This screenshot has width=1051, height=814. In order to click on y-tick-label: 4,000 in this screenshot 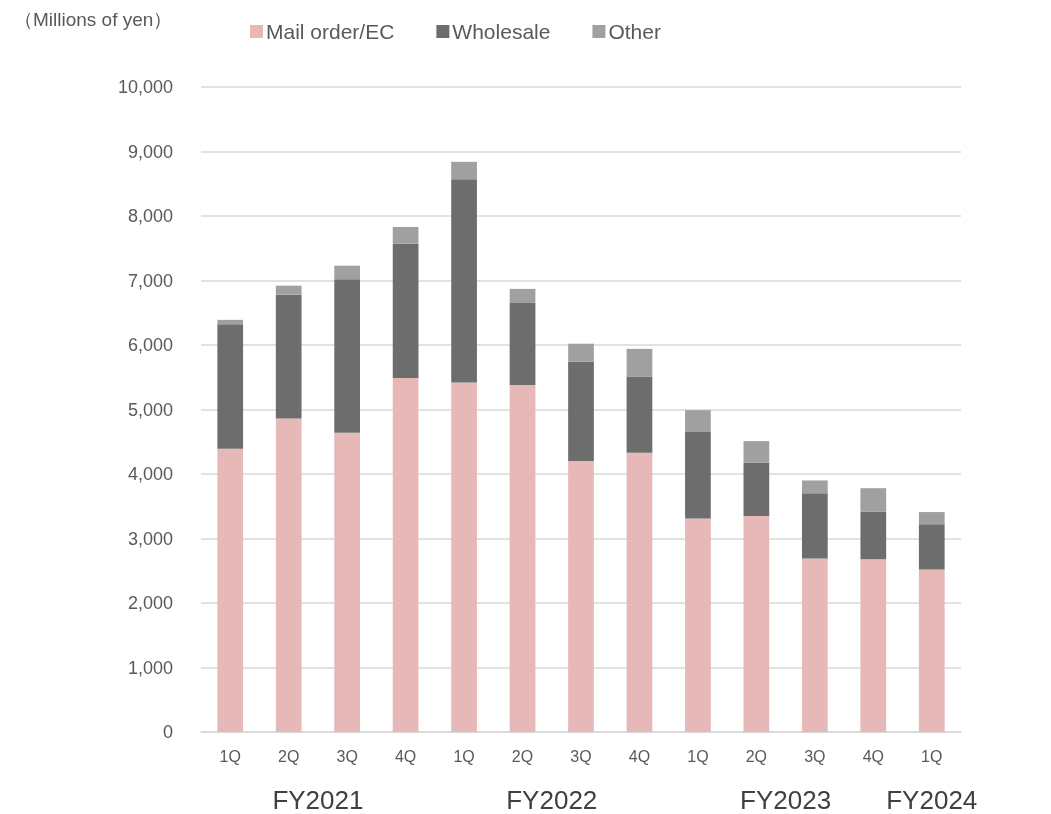, I will do `click(150, 474)`.